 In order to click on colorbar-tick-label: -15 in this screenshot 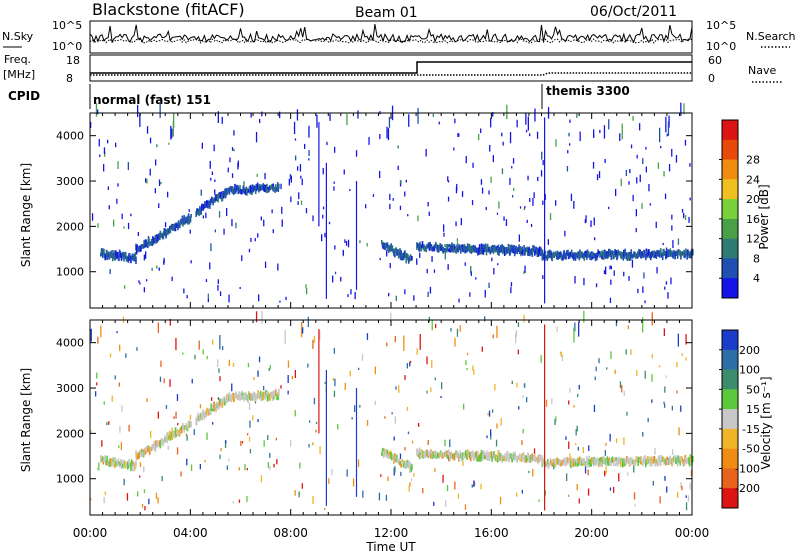, I will do `click(751, 429)`.